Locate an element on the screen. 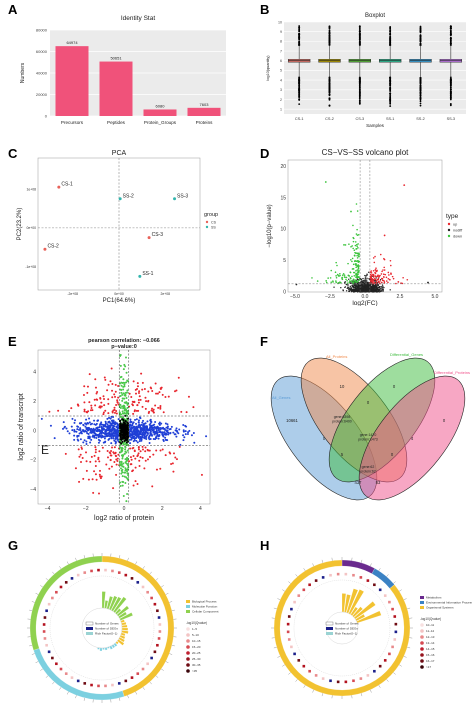 The image size is (474, 712). category-legend-label: Cellular Component is located at coordinates (205, 612).